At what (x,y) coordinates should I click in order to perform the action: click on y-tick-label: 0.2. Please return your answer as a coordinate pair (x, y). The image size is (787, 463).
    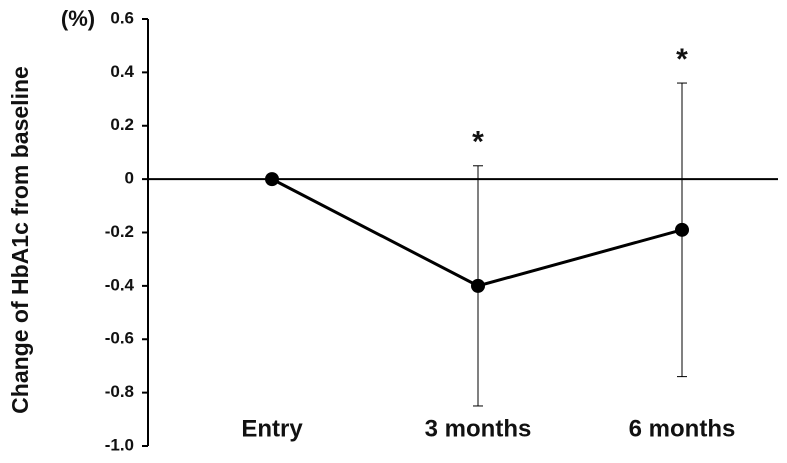
    Looking at the image, I should click on (122, 124).